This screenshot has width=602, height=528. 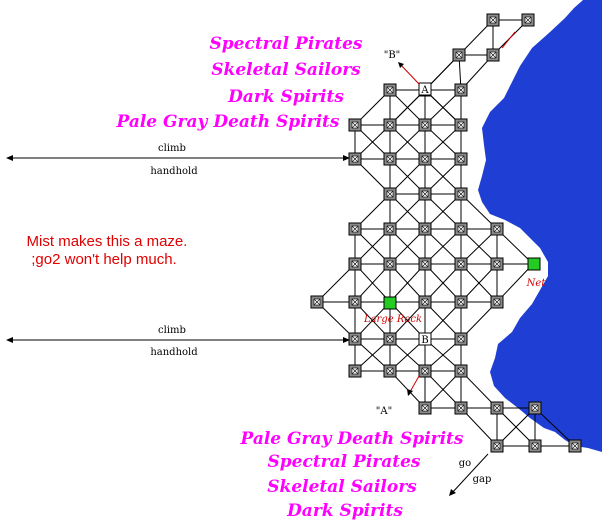 What do you see at coordinates (414, 384) in the screenshot?
I see `a-pointer-line` at bounding box center [414, 384].